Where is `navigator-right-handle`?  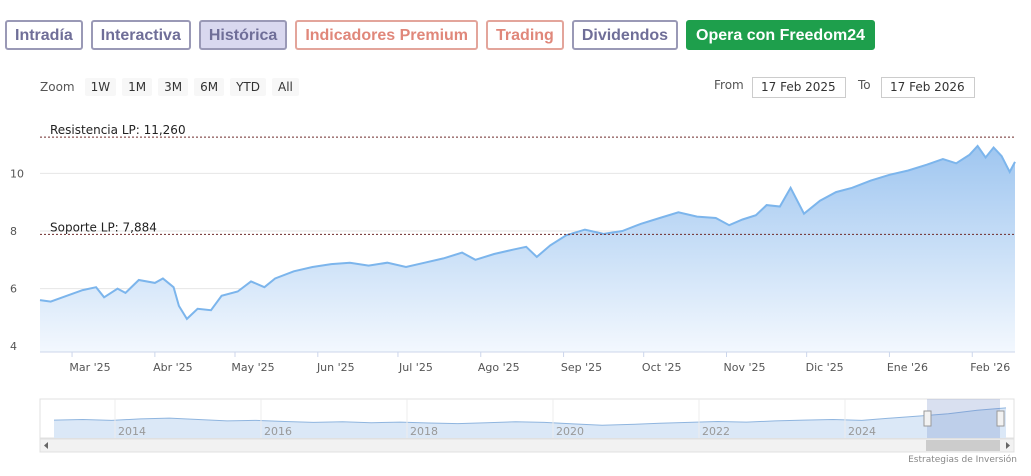 navigator-right-handle is located at coordinates (1000, 418).